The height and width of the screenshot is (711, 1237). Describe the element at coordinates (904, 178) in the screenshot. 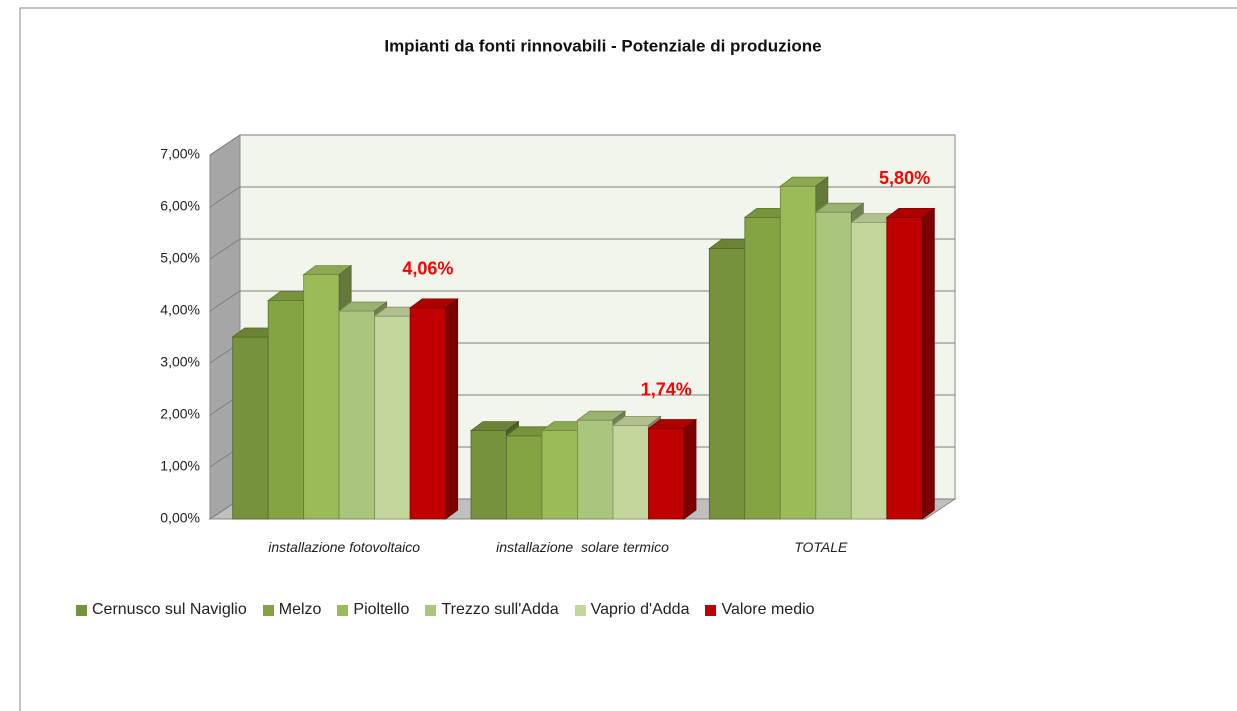

I see `data-label: 5,80%` at that location.